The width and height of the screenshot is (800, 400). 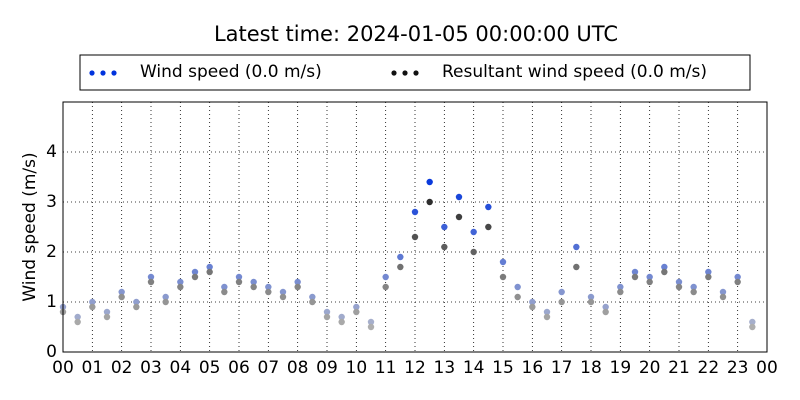 What do you see at coordinates (231, 72) in the screenshot?
I see `legend-label: Wind speed (0.0 m/s)` at bounding box center [231, 72].